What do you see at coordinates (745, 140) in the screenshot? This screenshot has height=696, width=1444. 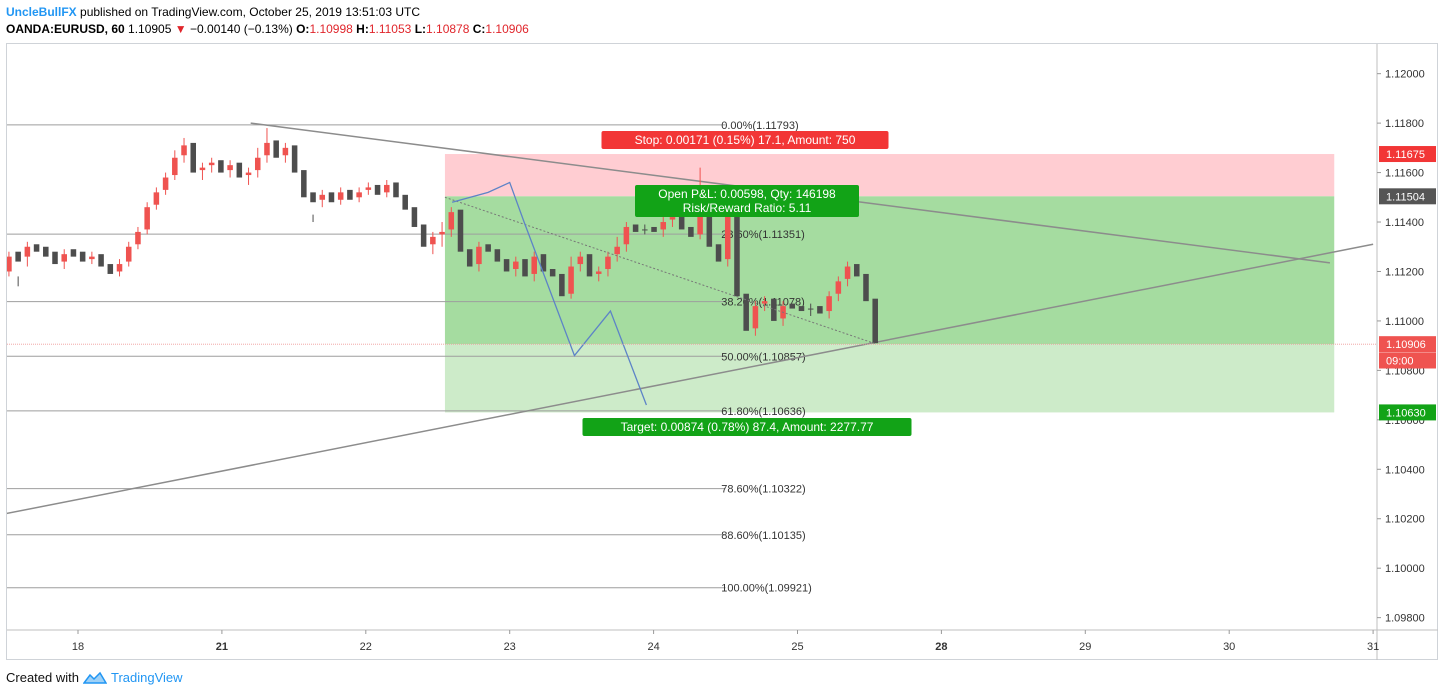 I see `stop-label: Stop: 0.00171 (0.15%) 17.1, Amount: 750` at bounding box center [745, 140].